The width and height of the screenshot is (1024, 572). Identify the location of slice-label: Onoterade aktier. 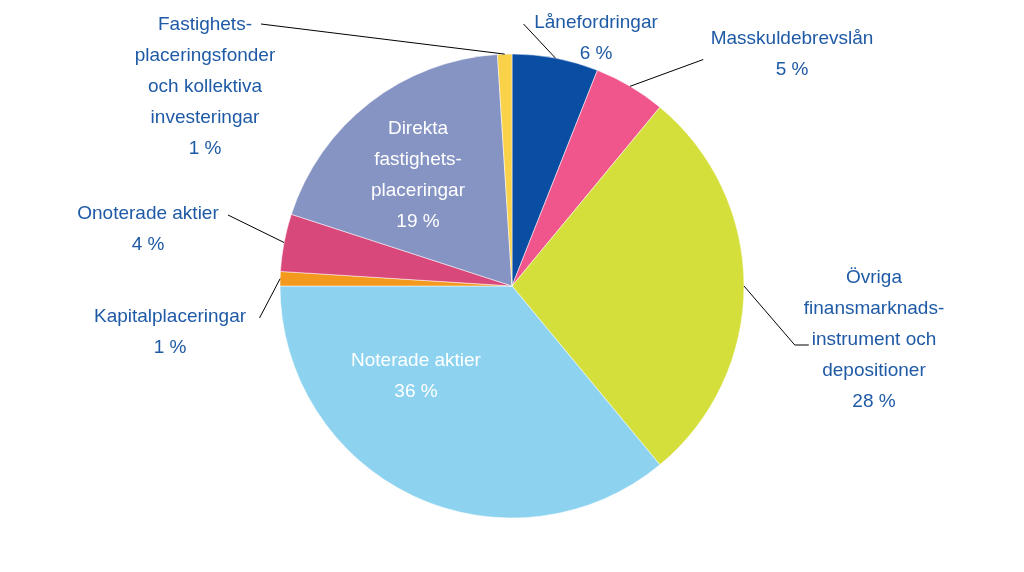
(148, 212).